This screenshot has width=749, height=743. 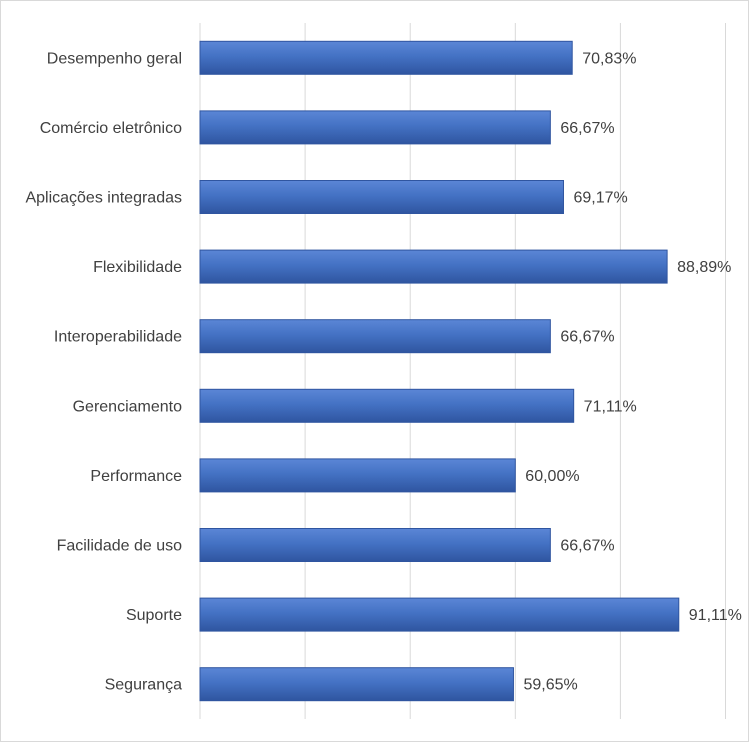 What do you see at coordinates (154, 615) in the screenshot?
I see `category-label: Suporte` at bounding box center [154, 615].